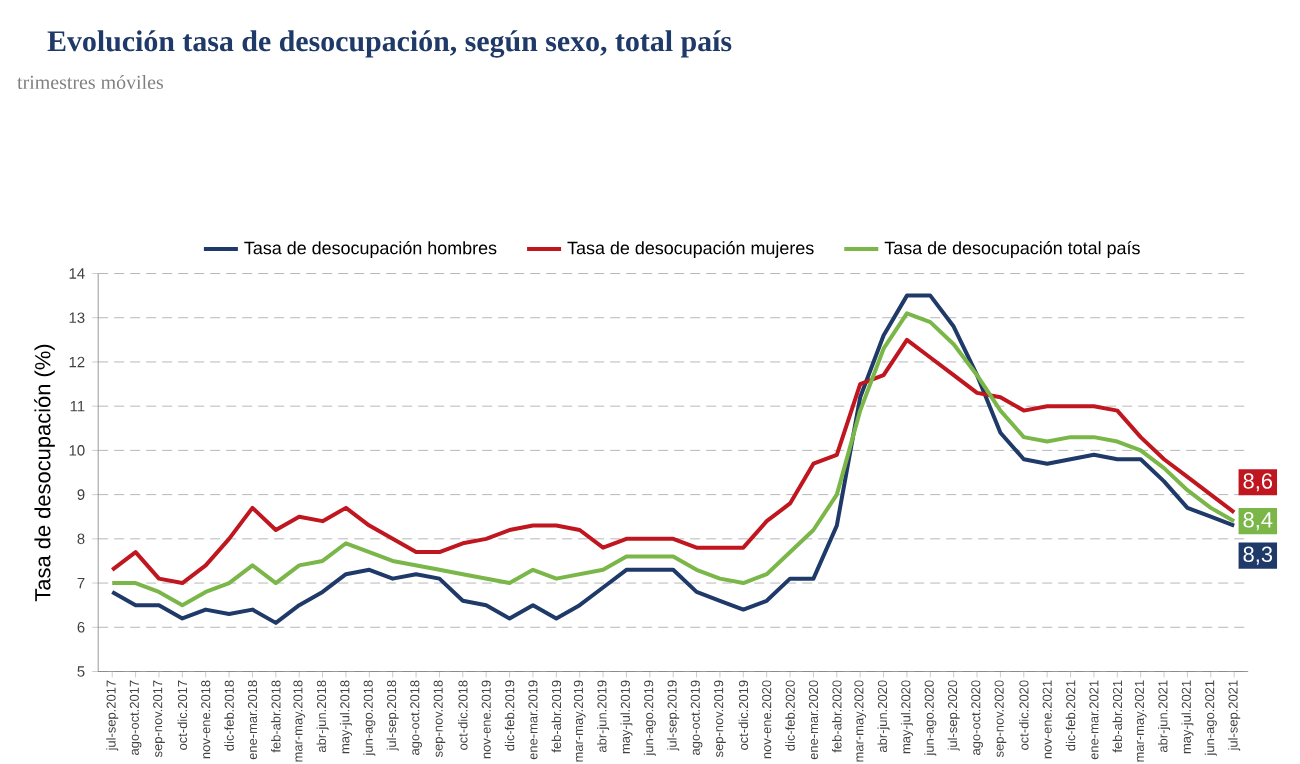 The width and height of the screenshot is (1300, 764). I want to click on data-label: 8,6, so click(1258, 482).